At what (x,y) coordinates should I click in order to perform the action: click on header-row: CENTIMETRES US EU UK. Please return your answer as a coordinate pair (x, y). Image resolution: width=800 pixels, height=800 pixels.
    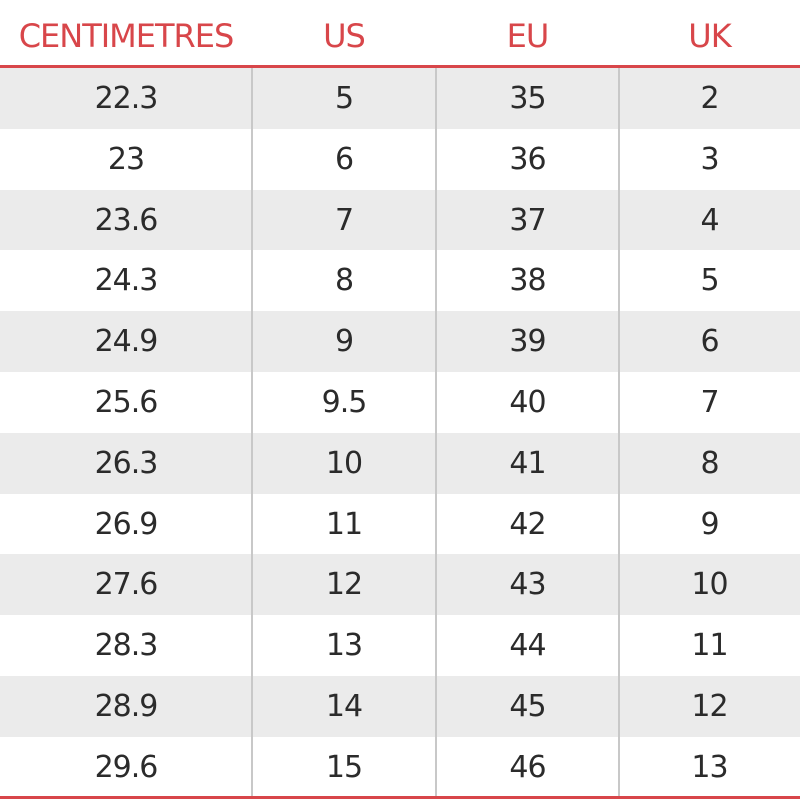
    Looking at the image, I should click on (400, 34).